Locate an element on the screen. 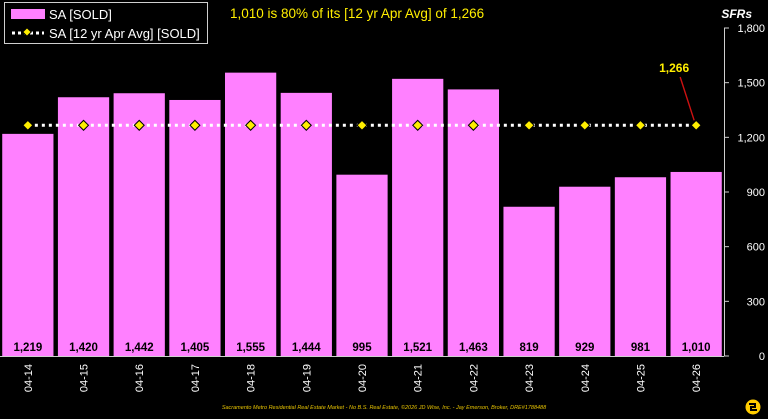 The width and height of the screenshot is (768, 419). x-tick-label: 04-18 is located at coordinates (252, 378).